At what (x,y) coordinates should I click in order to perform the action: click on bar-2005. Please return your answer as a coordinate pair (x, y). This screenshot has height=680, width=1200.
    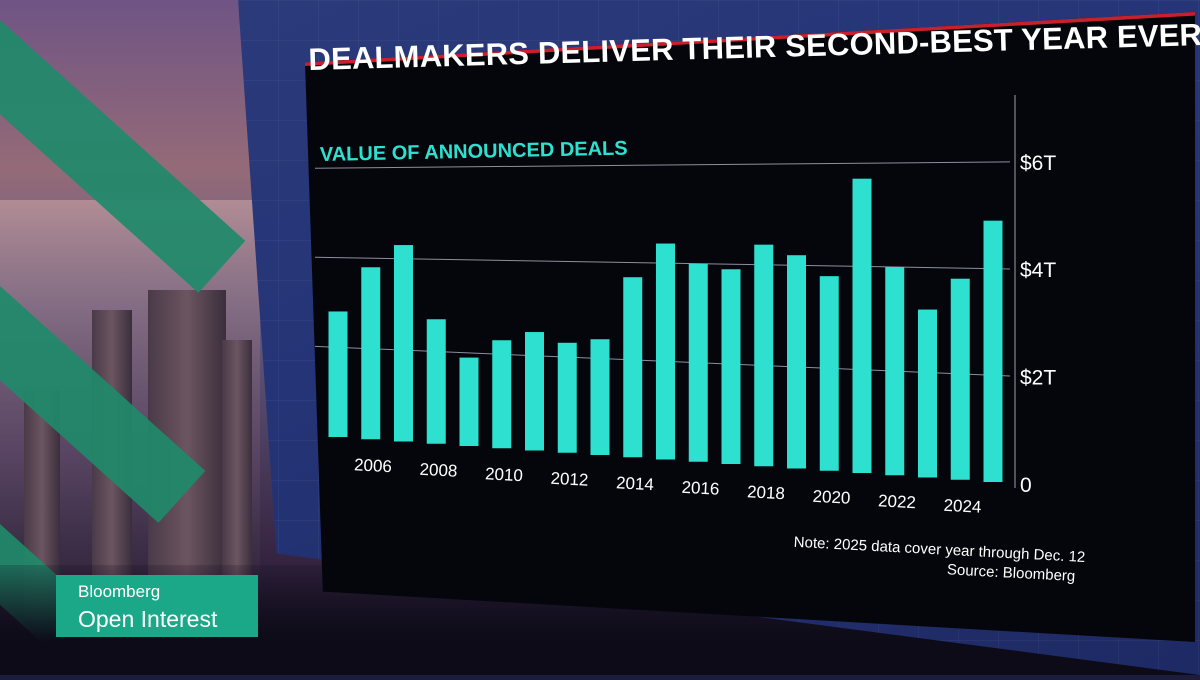
    Looking at the image, I should click on (338, 374).